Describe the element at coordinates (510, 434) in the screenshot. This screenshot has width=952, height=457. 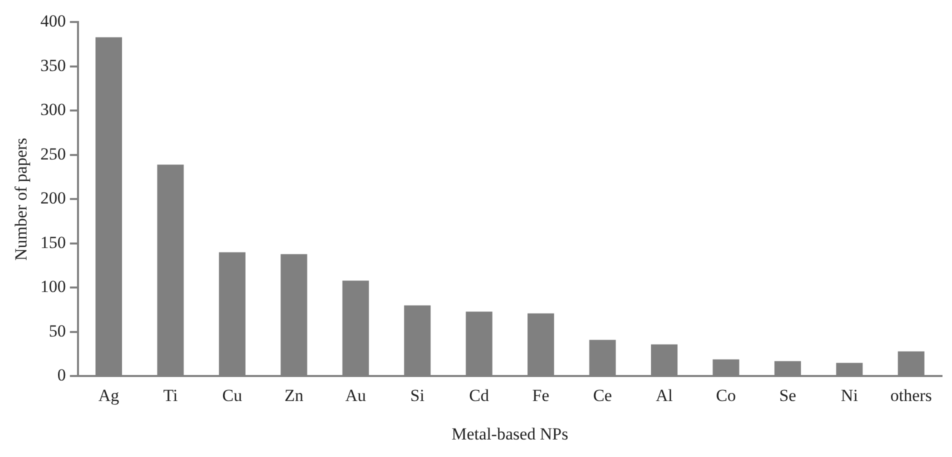
I see `x-axis-title: Metal-based NPs` at that location.